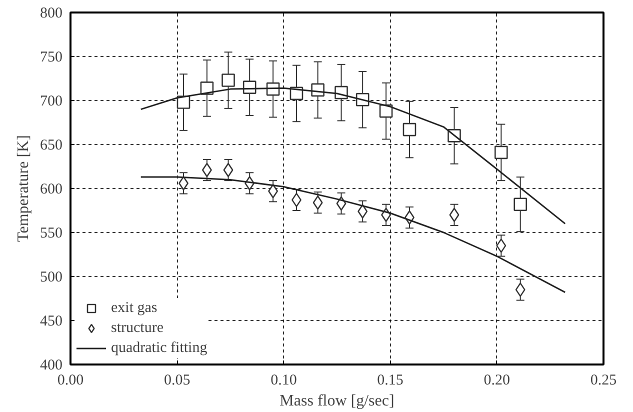  Describe the element at coordinates (51, 322) in the screenshot. I see `y-tick-label: 450` at that location.